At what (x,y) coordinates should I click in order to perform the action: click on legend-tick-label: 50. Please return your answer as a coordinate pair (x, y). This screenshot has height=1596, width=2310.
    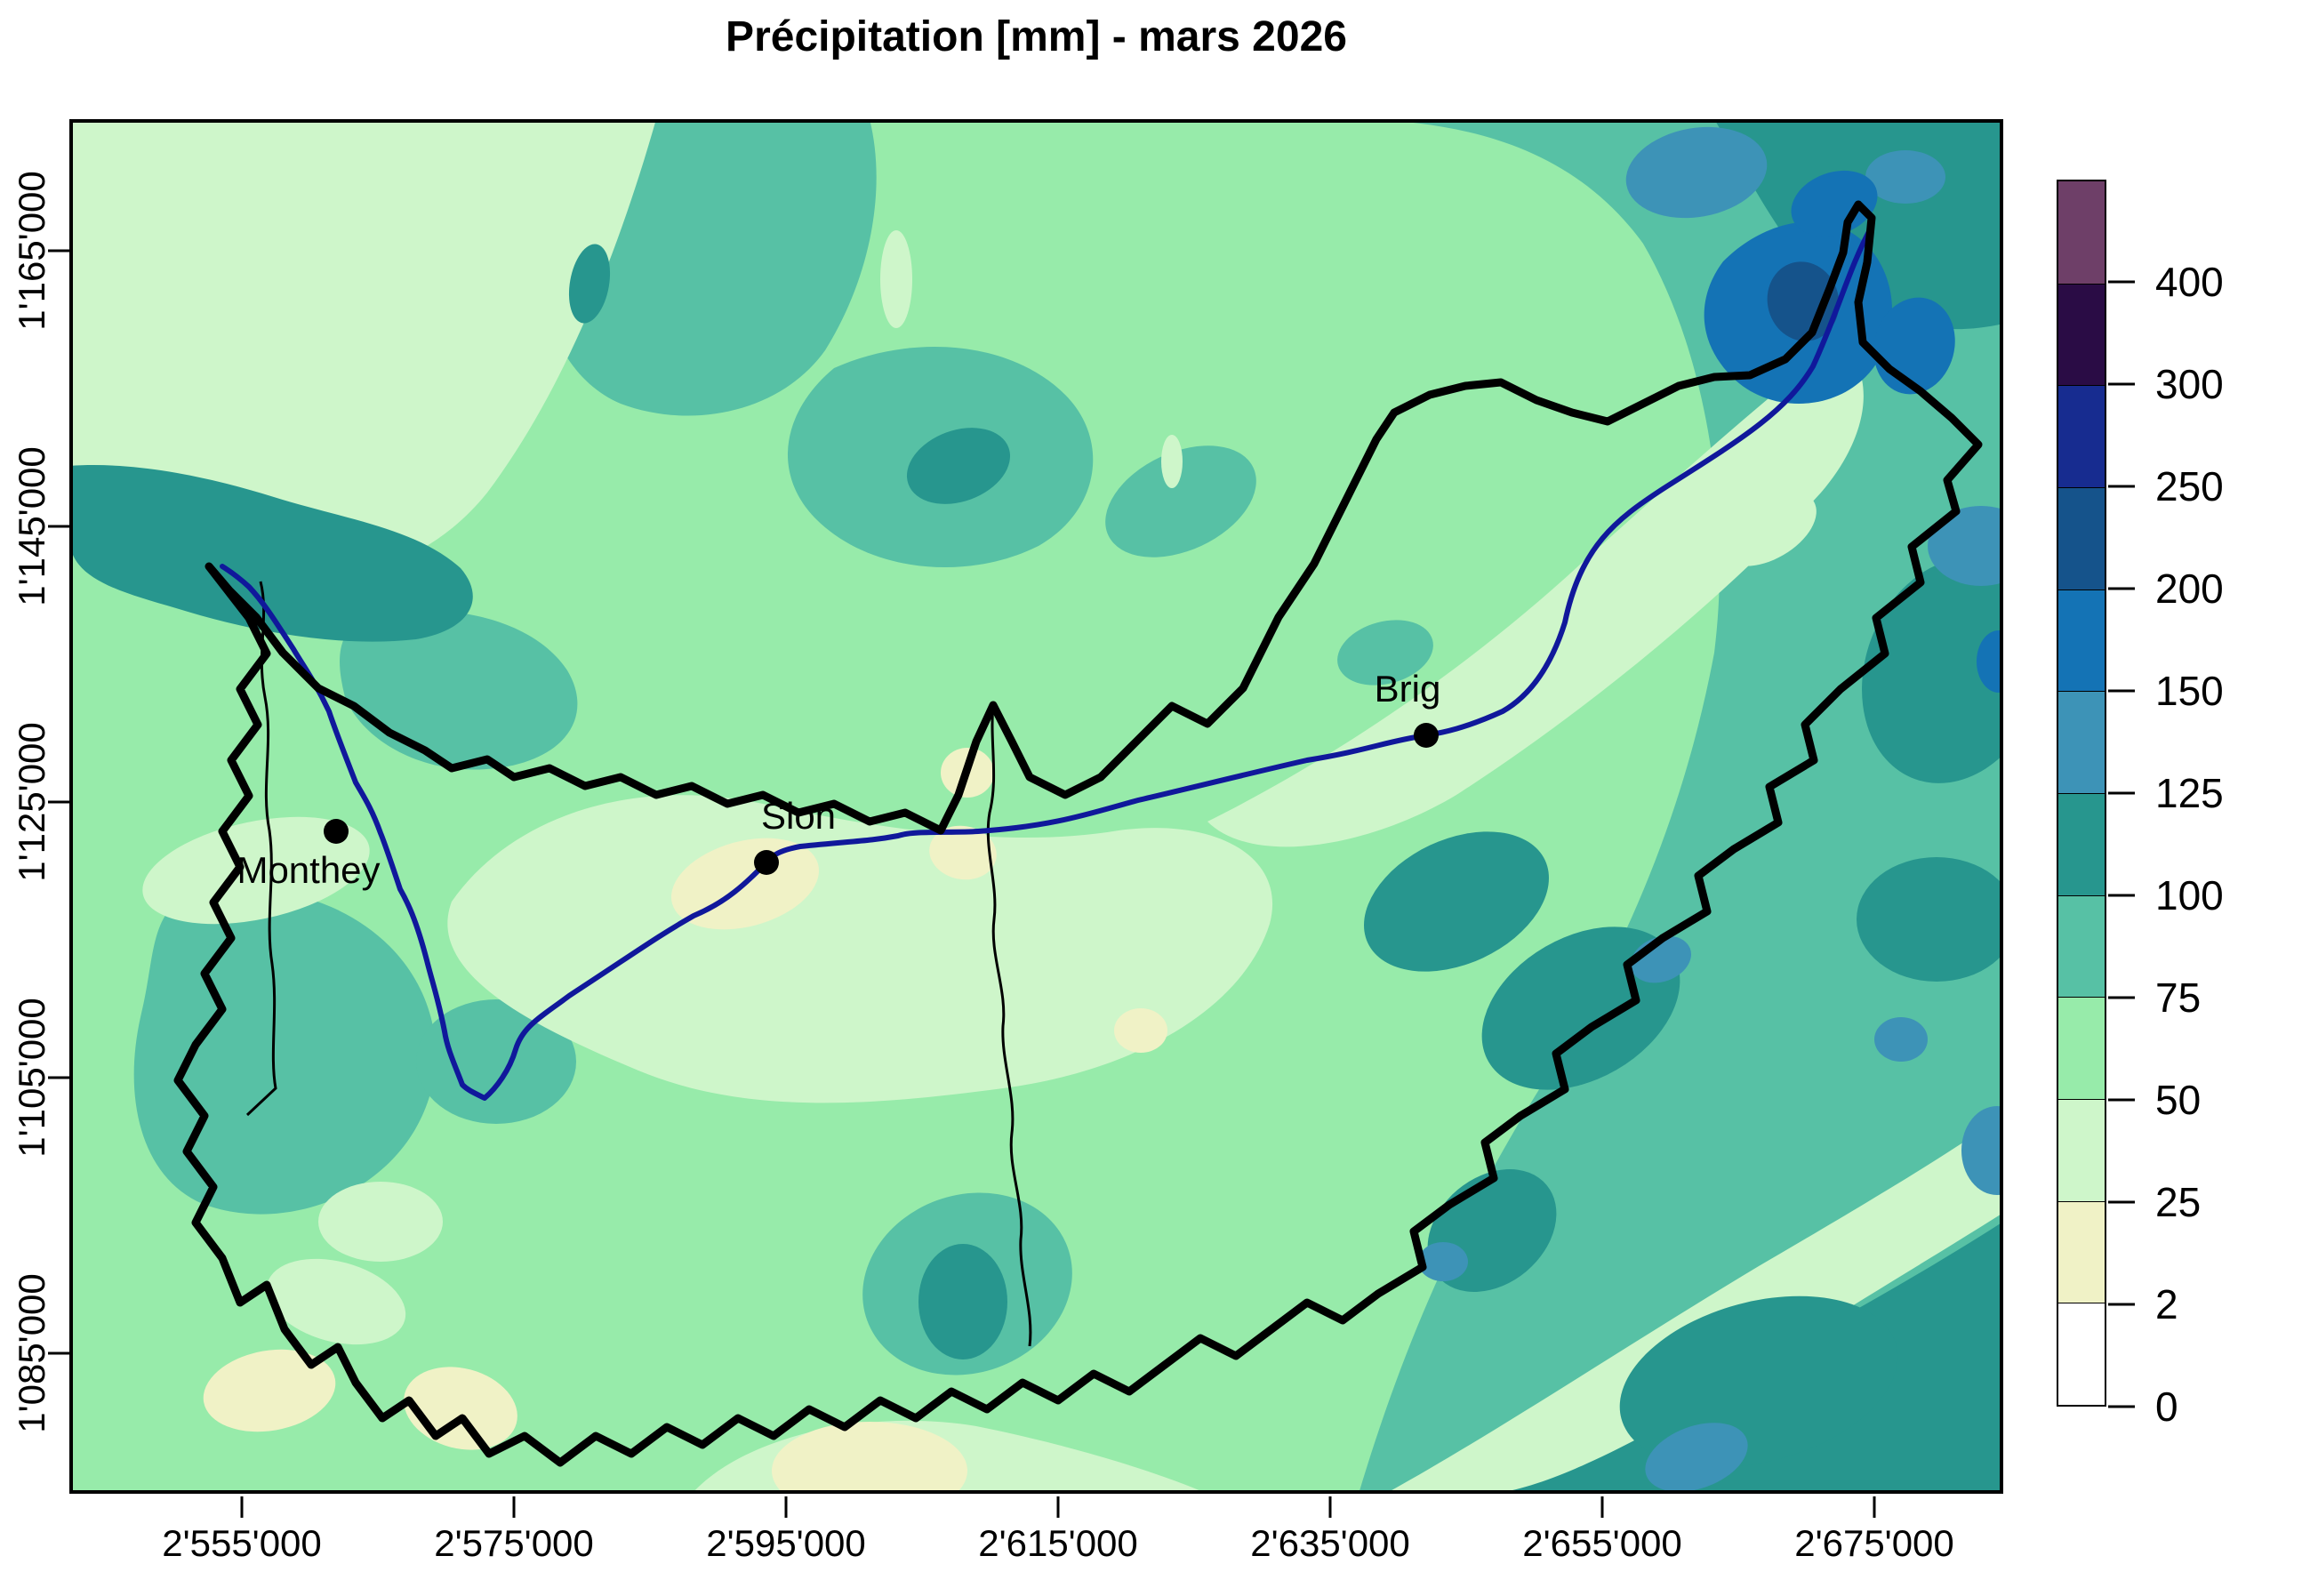
    Looking at the image, I should click on (2178, 1100).